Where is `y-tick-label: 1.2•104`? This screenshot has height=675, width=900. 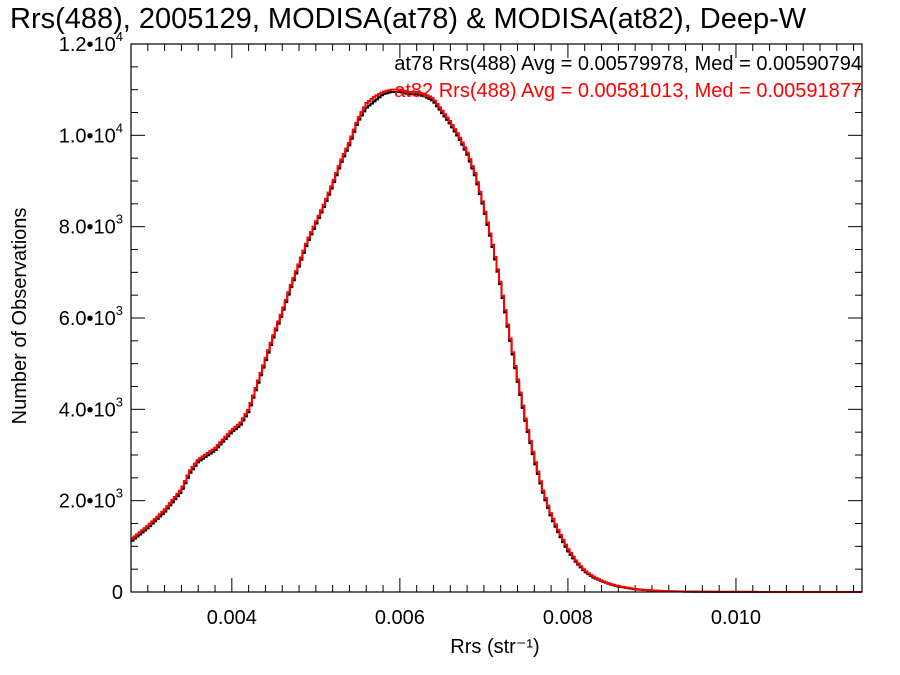 y-tick-label: 1.2•104 is located at coordinates (91, 42).